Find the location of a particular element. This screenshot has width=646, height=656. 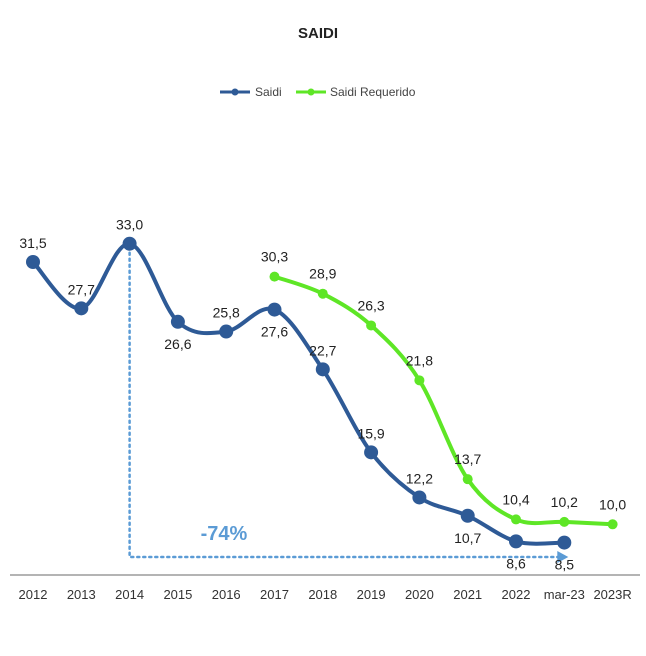

x-tick-label: 2023R is located at coordinates (612, 594).